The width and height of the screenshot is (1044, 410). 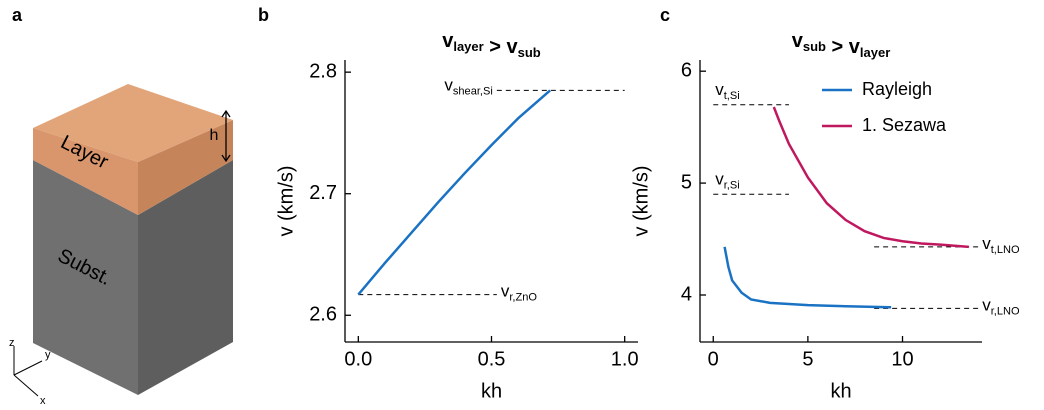 What do you see at coordinates (732, 96) in the screenshot?
I see `subscript: t,Si` at bounding box center [732, 96].